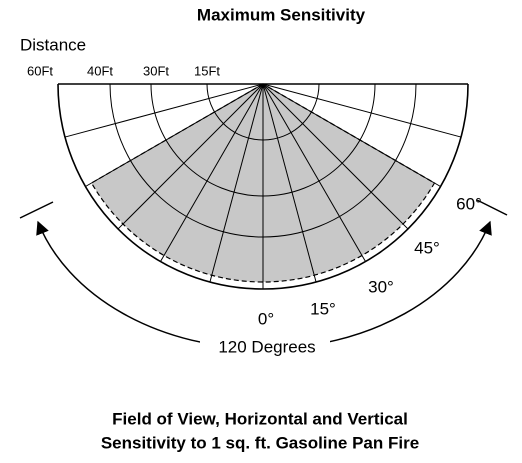 The width and height of the screenshot is (522, 463). Describe the element at coordinates (469, 203) in the screenshot. I see `angle-label: 60°` at that location.